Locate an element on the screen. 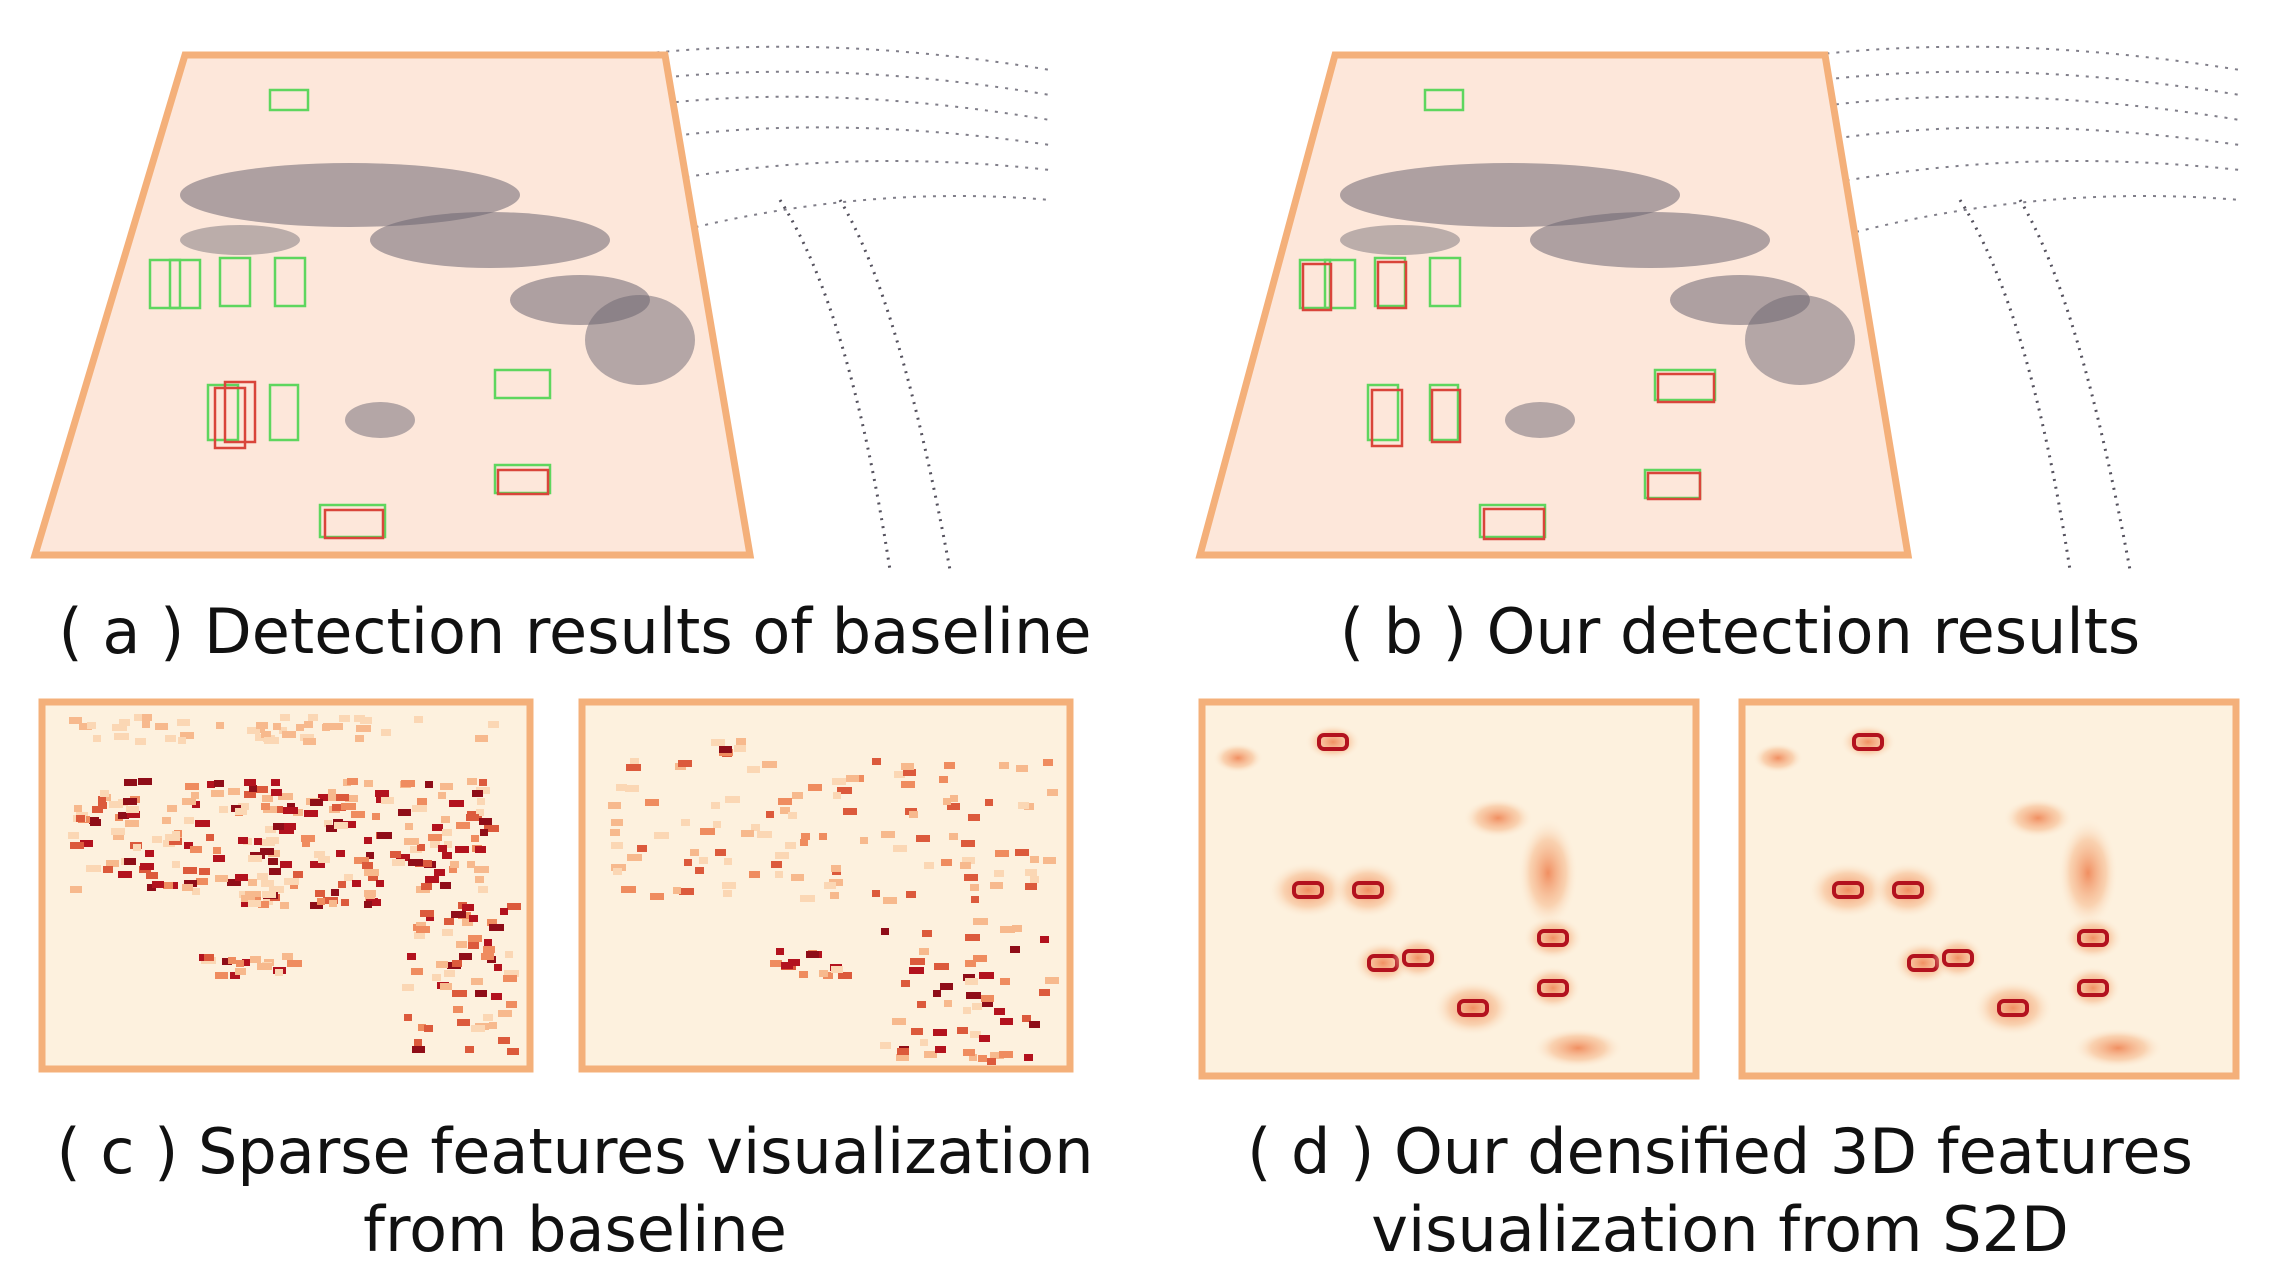 This screenshot has height=1272, width=2270. vegetation-points-b is located at coordinates (1597, 300).